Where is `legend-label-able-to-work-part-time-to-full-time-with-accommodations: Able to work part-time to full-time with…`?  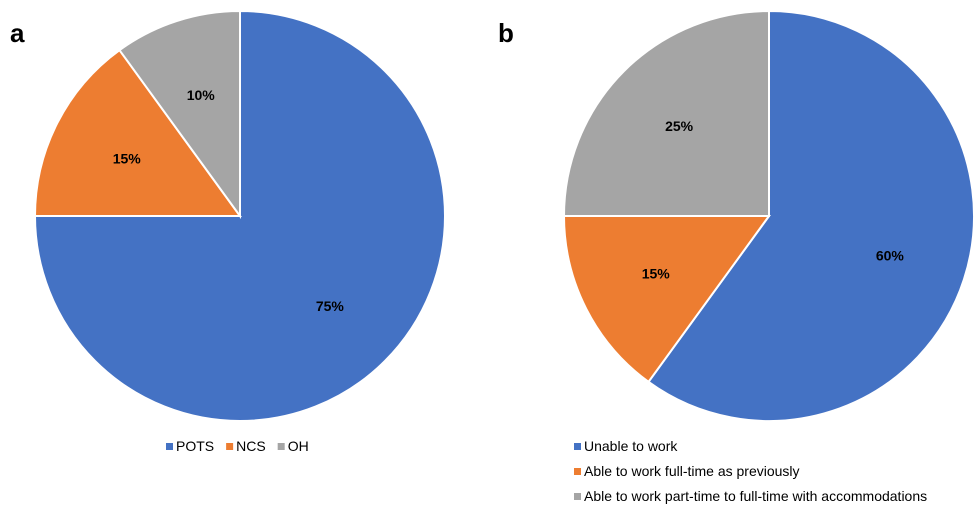
legend-label-able-to-work-part-time-to-full-time-with-accommodations: Able to work part-time to full-time with… is located at coordinates (755, 496).